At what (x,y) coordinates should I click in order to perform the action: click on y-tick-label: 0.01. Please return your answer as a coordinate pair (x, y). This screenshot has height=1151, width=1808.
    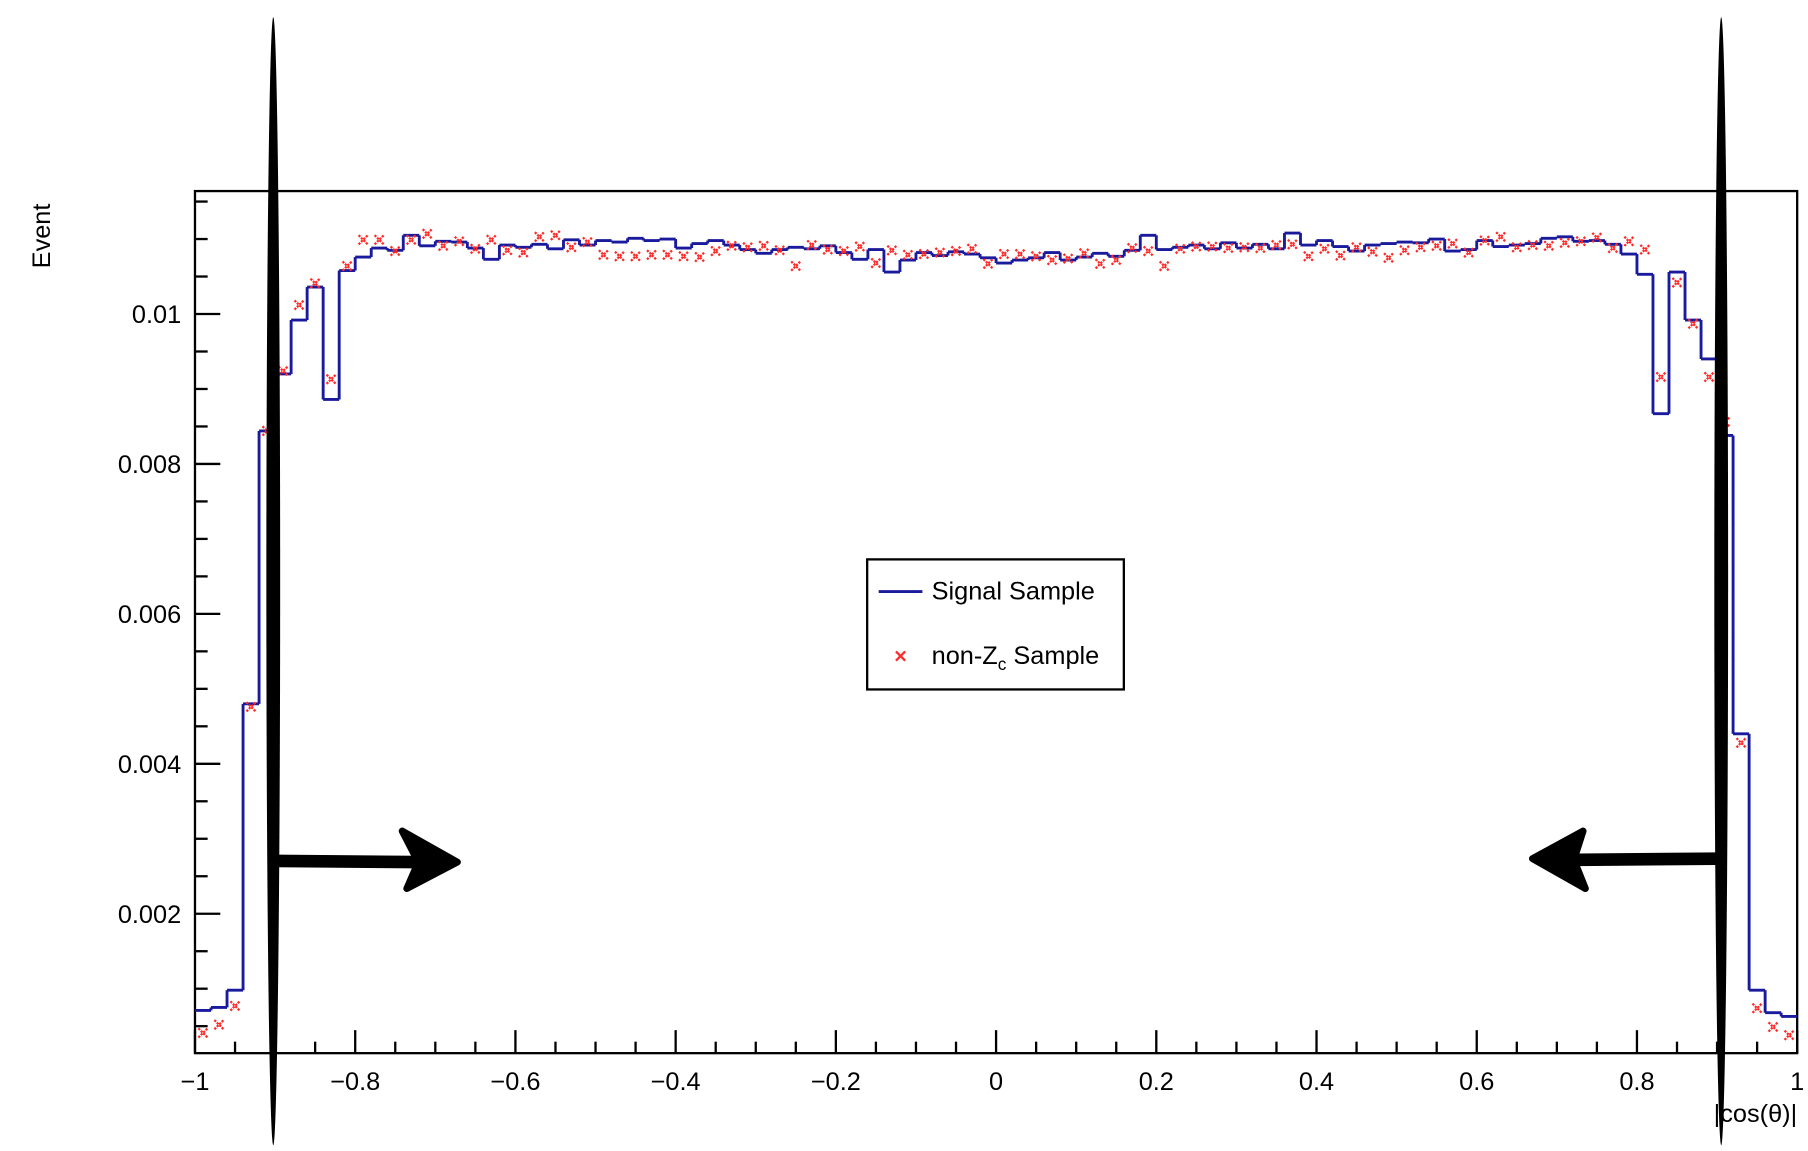
    Looking at the image, I should click on (156, 315).